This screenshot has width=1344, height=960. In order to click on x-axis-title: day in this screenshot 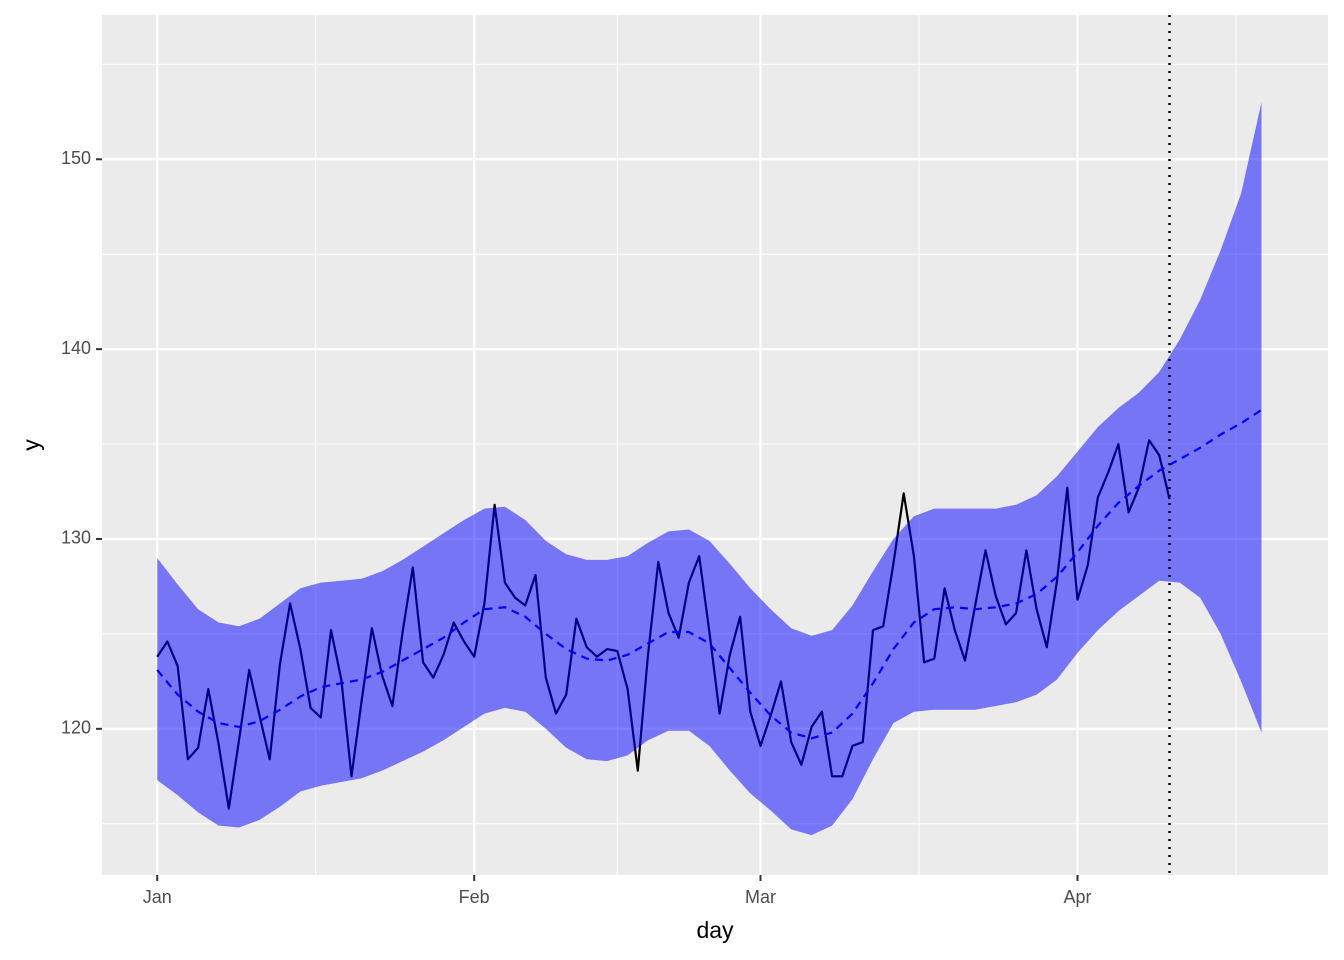, I will do `click(715, 930)`.